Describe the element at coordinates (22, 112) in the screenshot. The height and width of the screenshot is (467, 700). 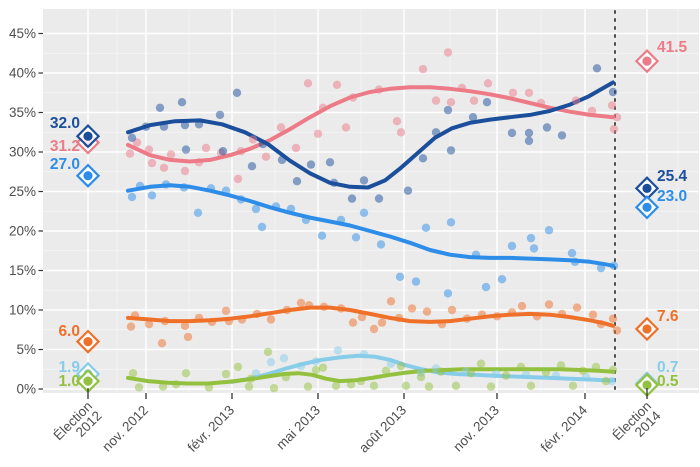
I see `y-tick-label: 35%` at that location.